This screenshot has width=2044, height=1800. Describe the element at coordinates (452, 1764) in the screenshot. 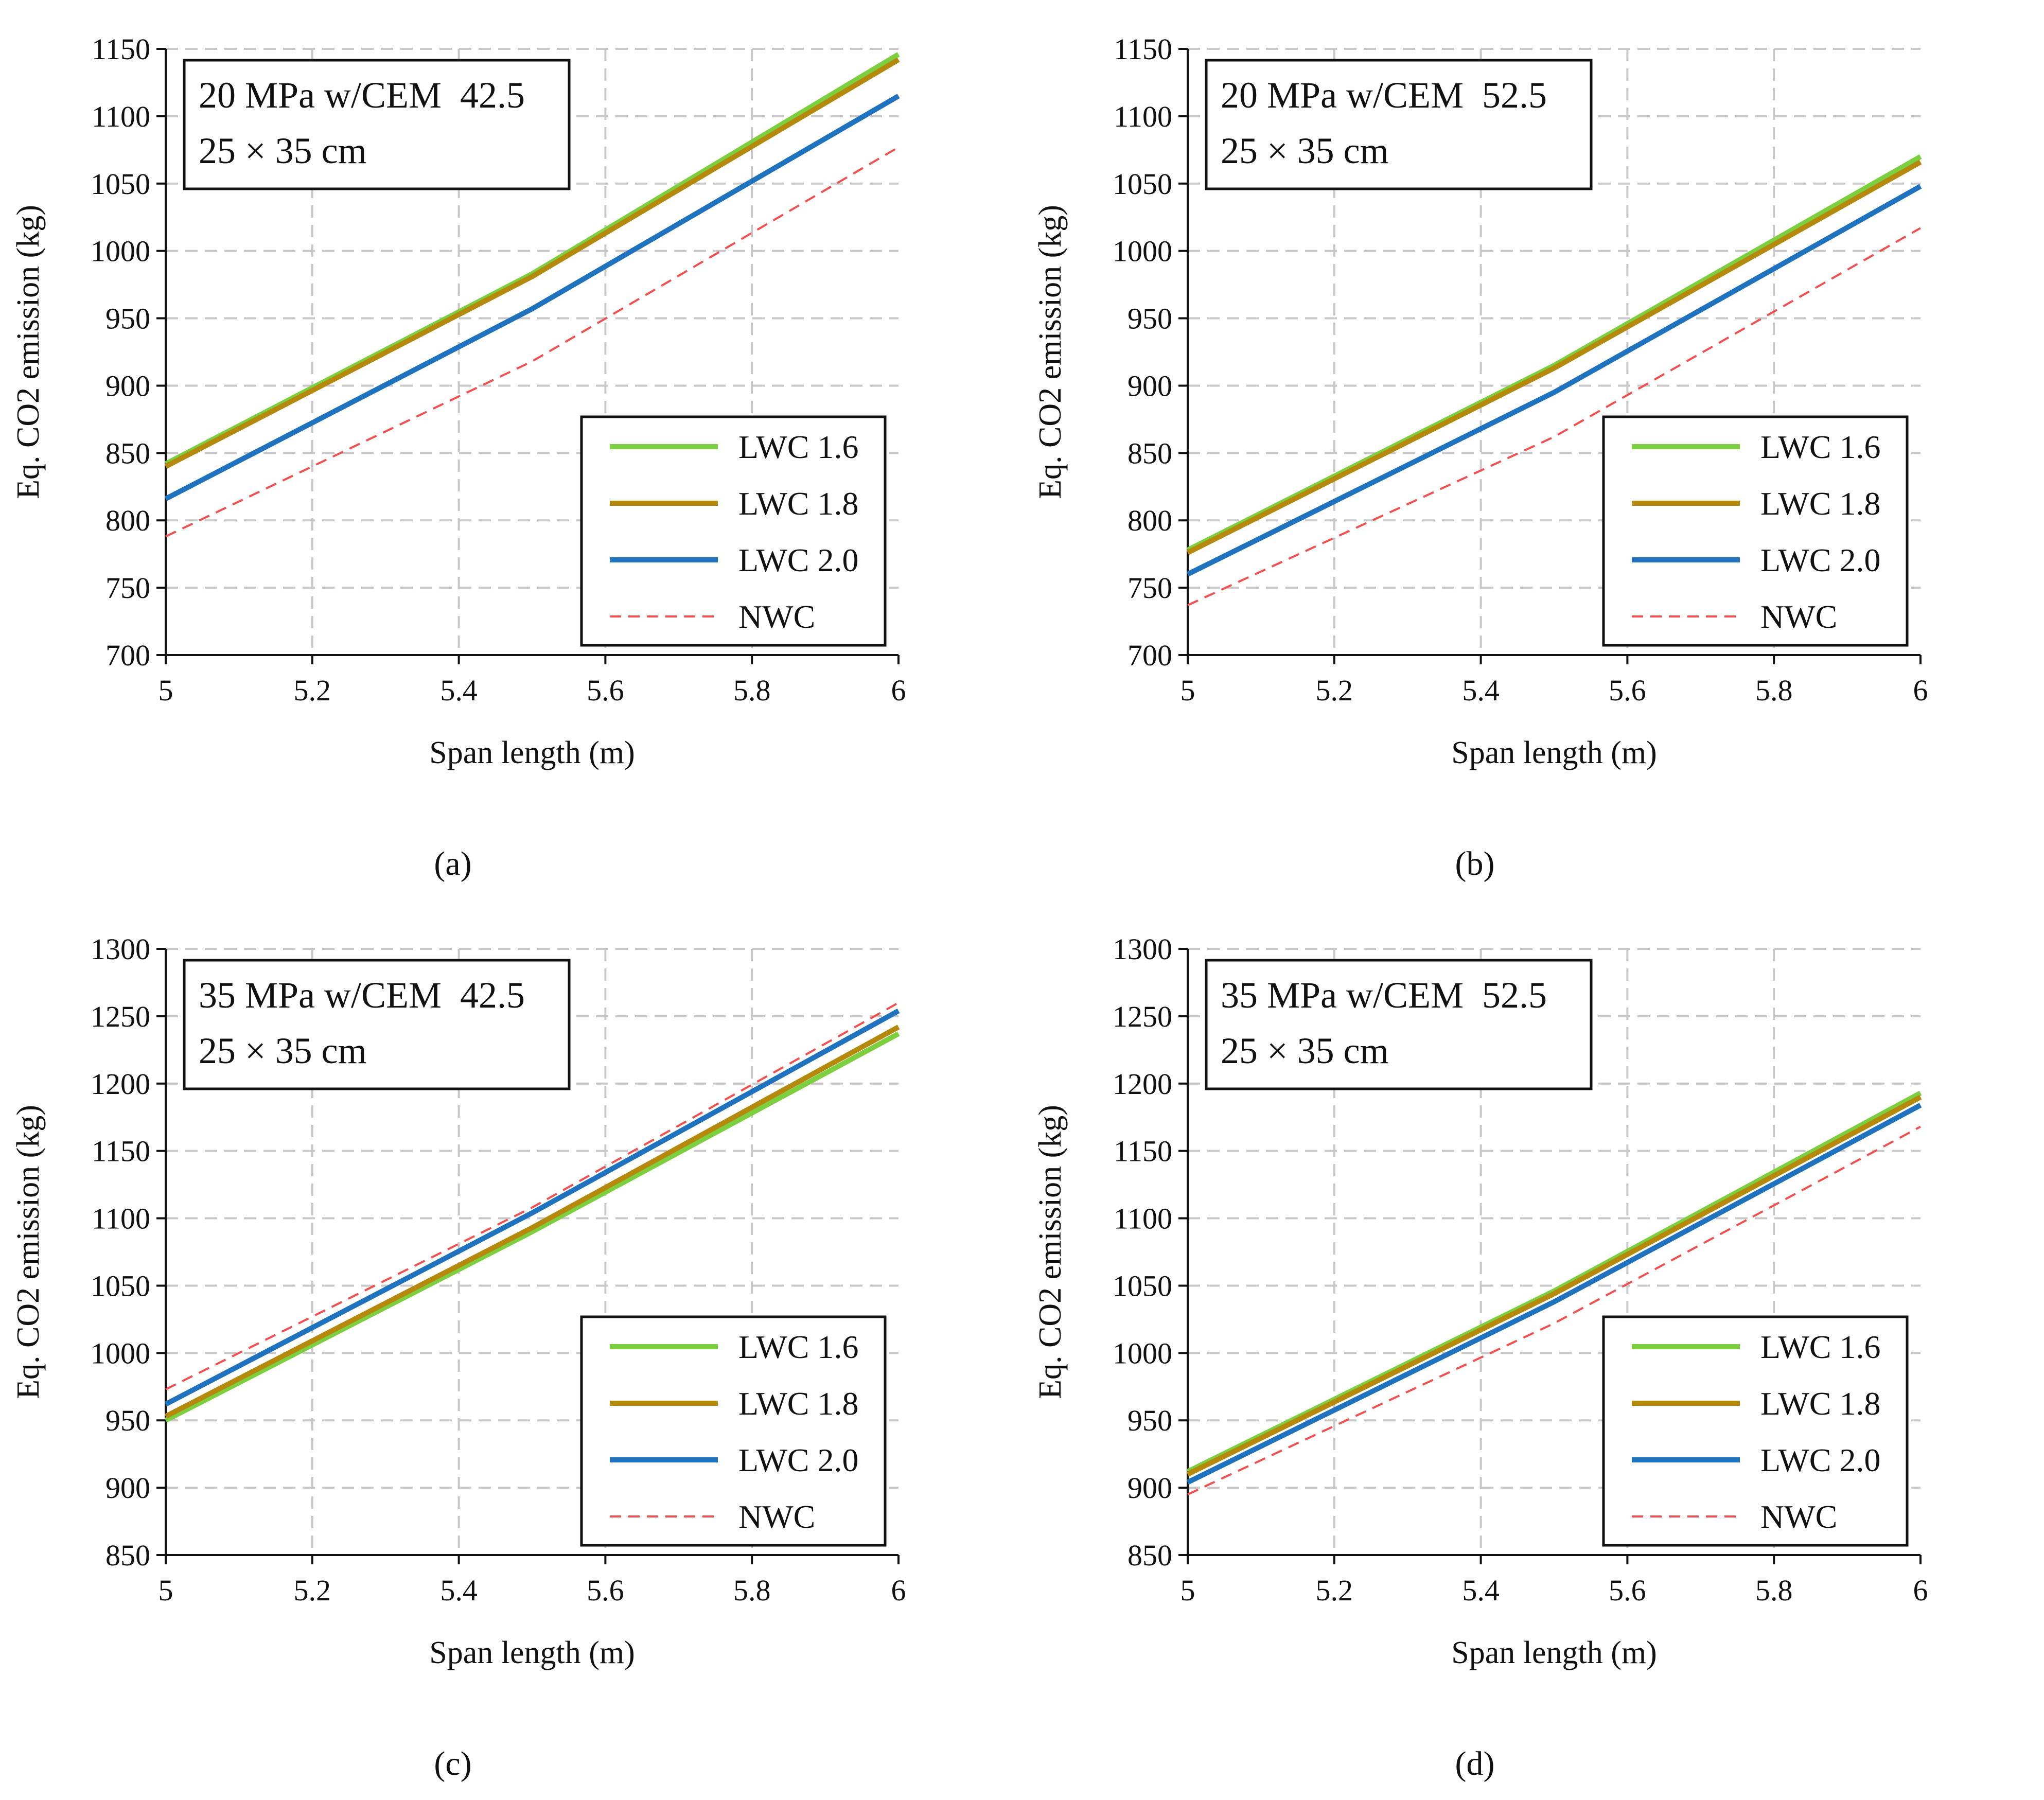

I see `panel-label: (c)` at that location.